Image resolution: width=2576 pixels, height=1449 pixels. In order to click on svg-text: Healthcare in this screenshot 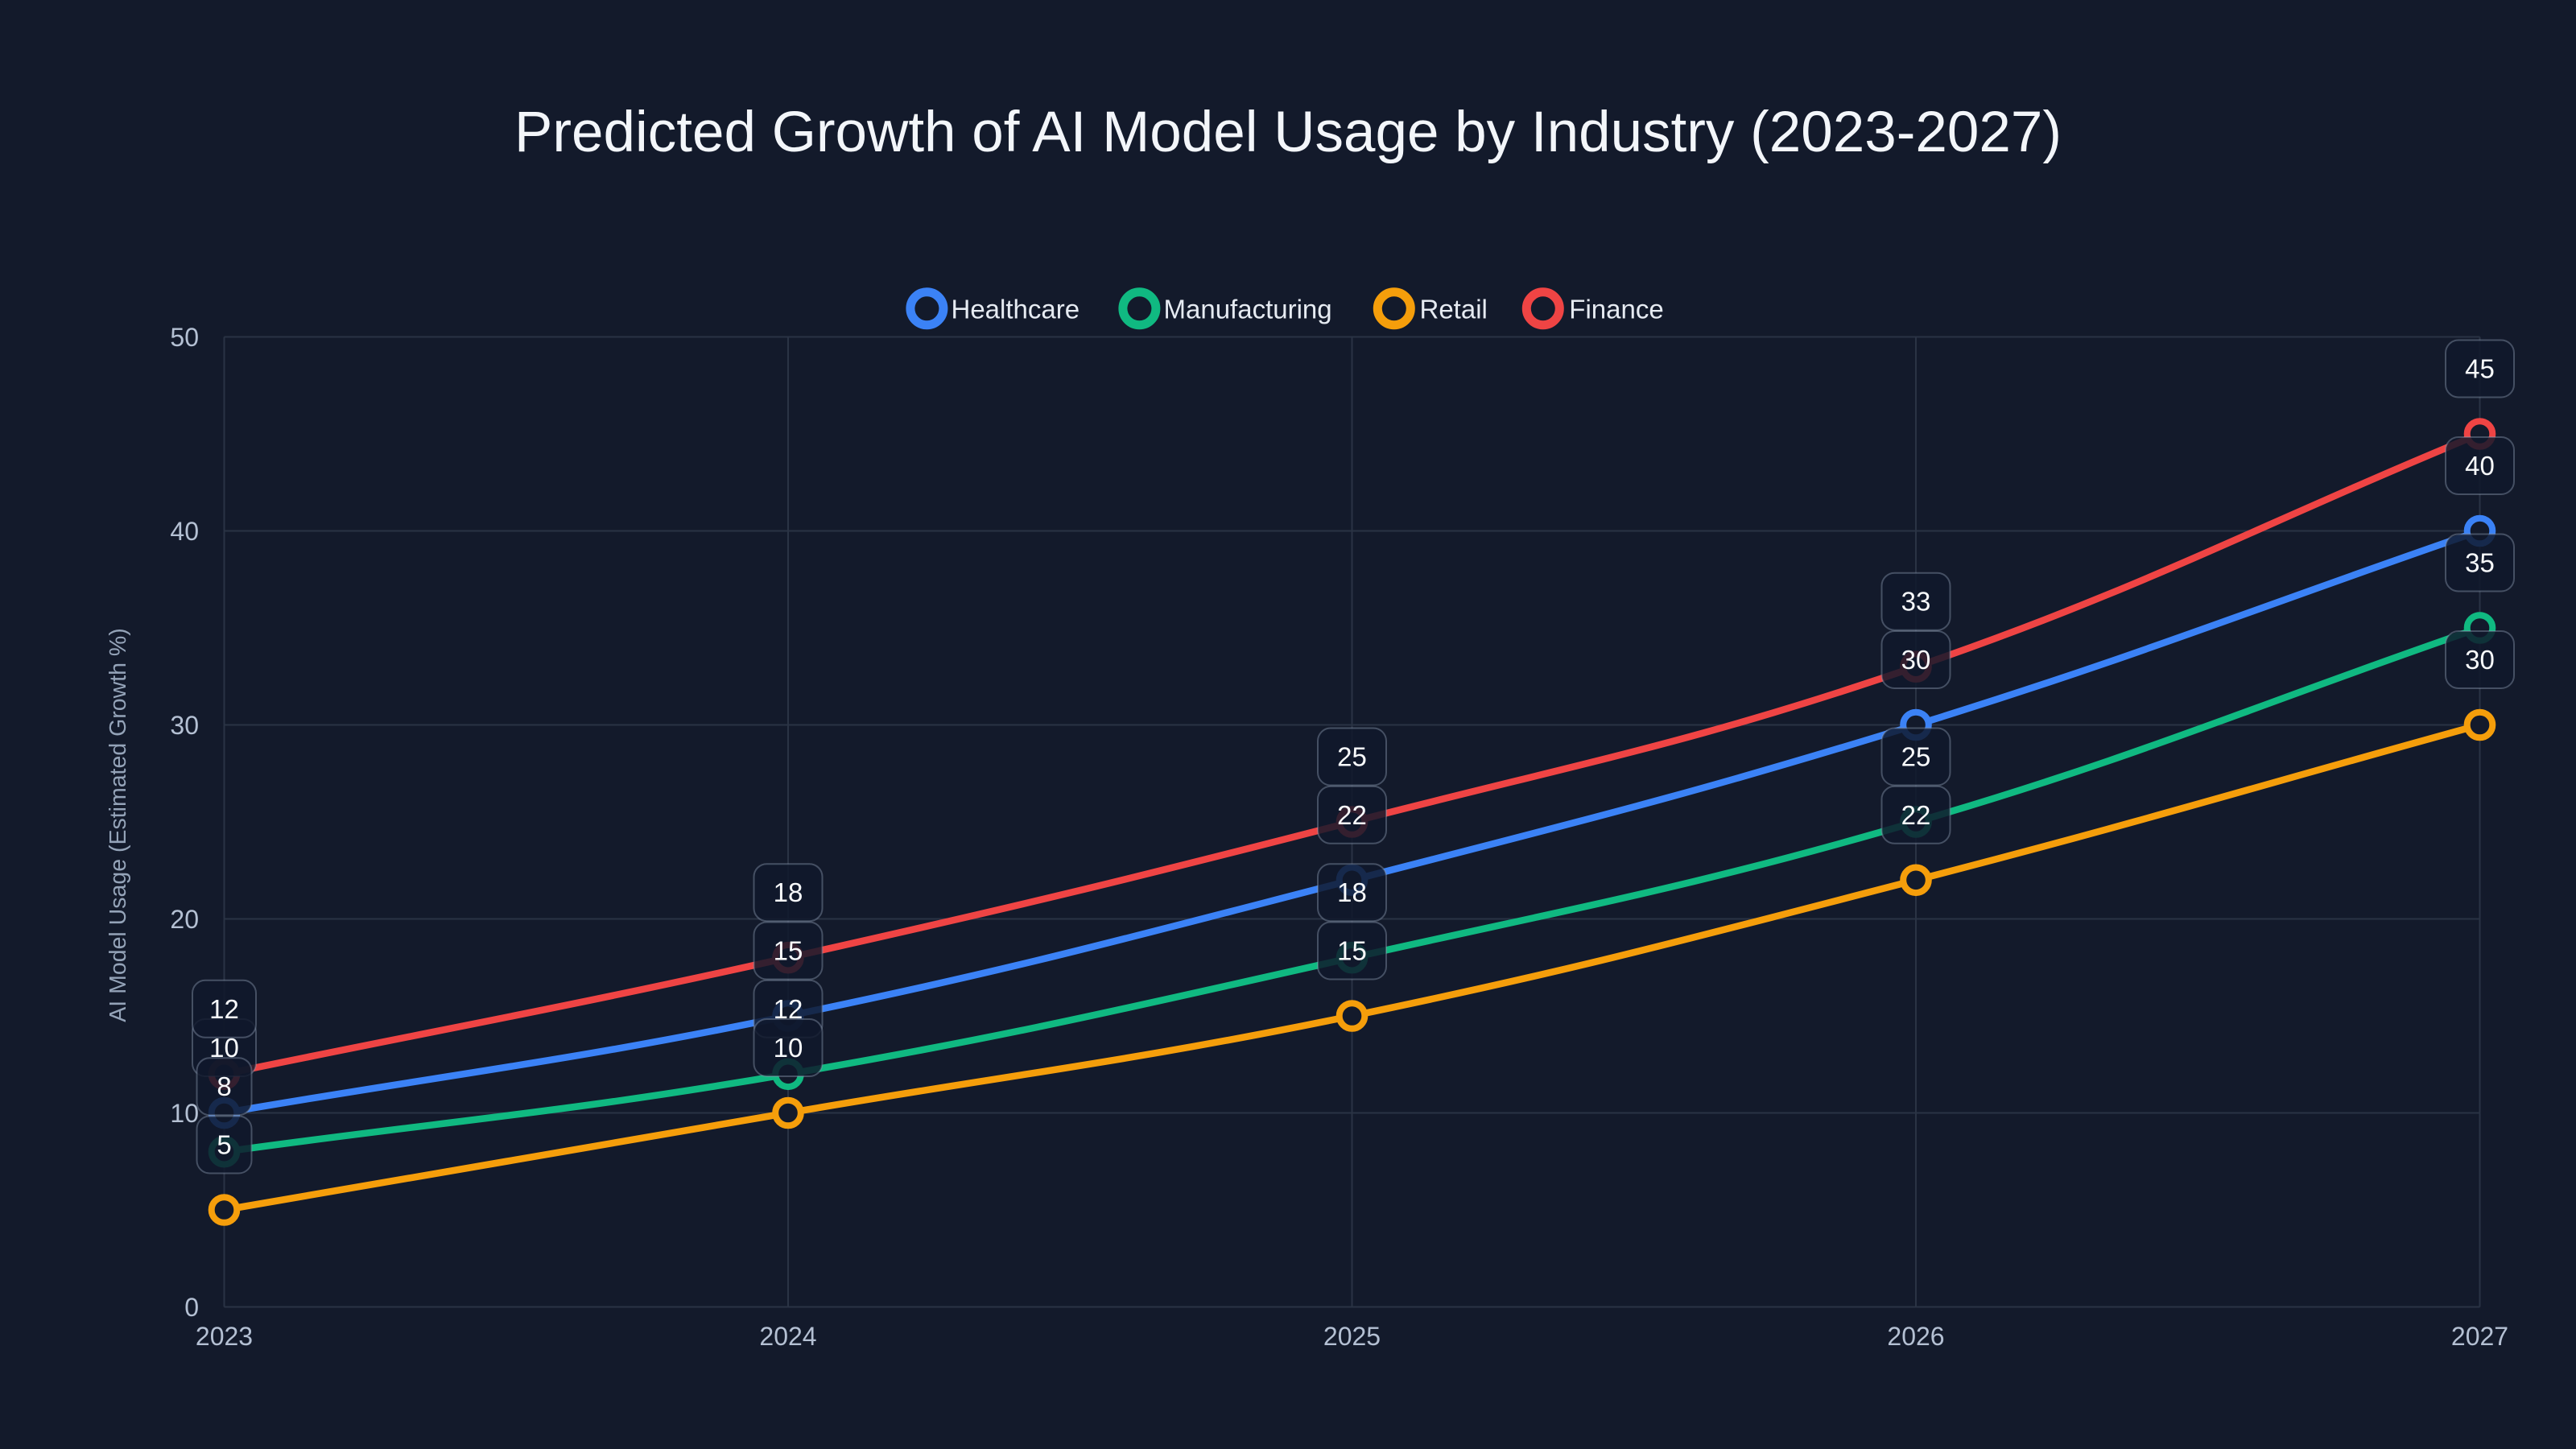, I will do `click(1016, 309)`.